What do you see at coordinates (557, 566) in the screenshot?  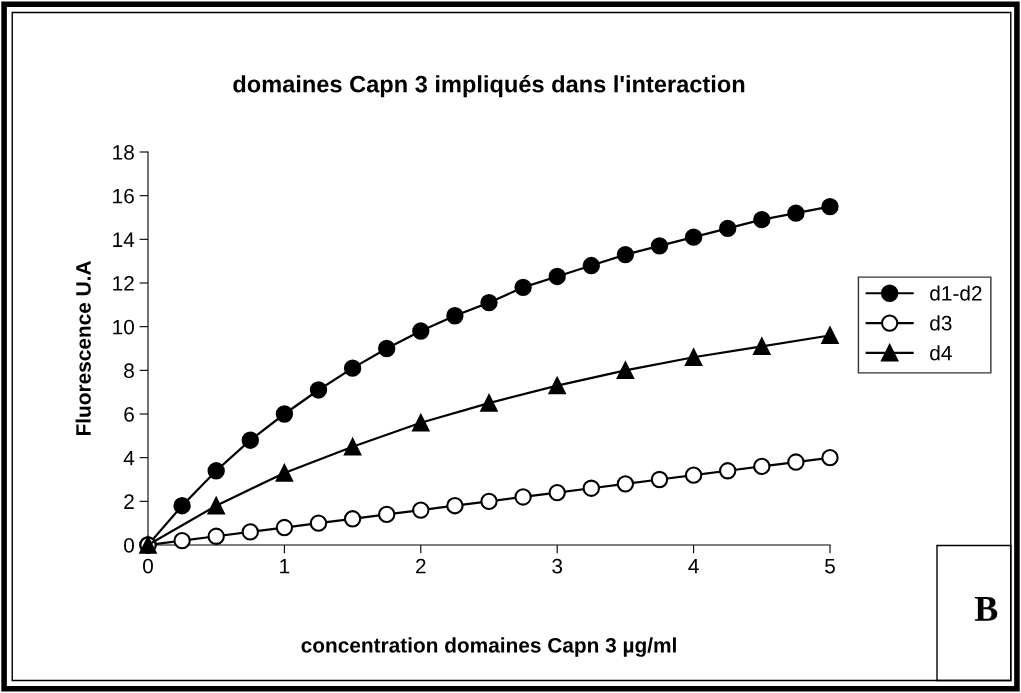 I see `x-tick-label: 3` at bounding box center [557, 566].